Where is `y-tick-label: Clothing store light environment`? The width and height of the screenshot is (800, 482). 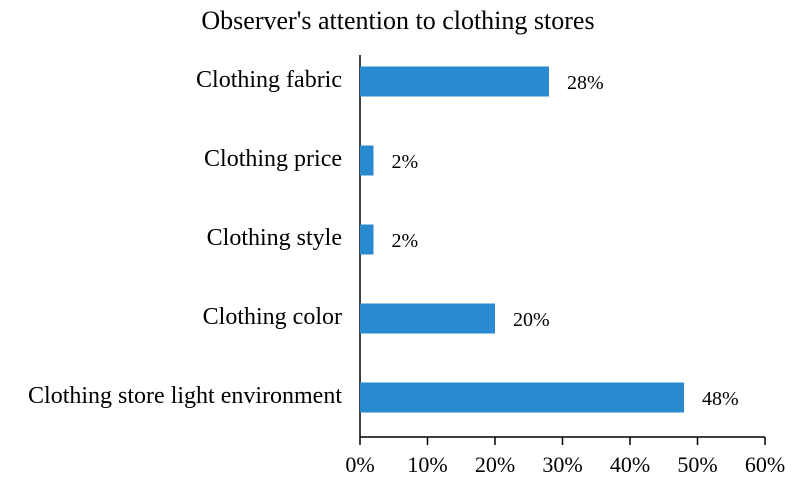 y-tick-label: Clothing store light environment is located at coordinates (185, 396).